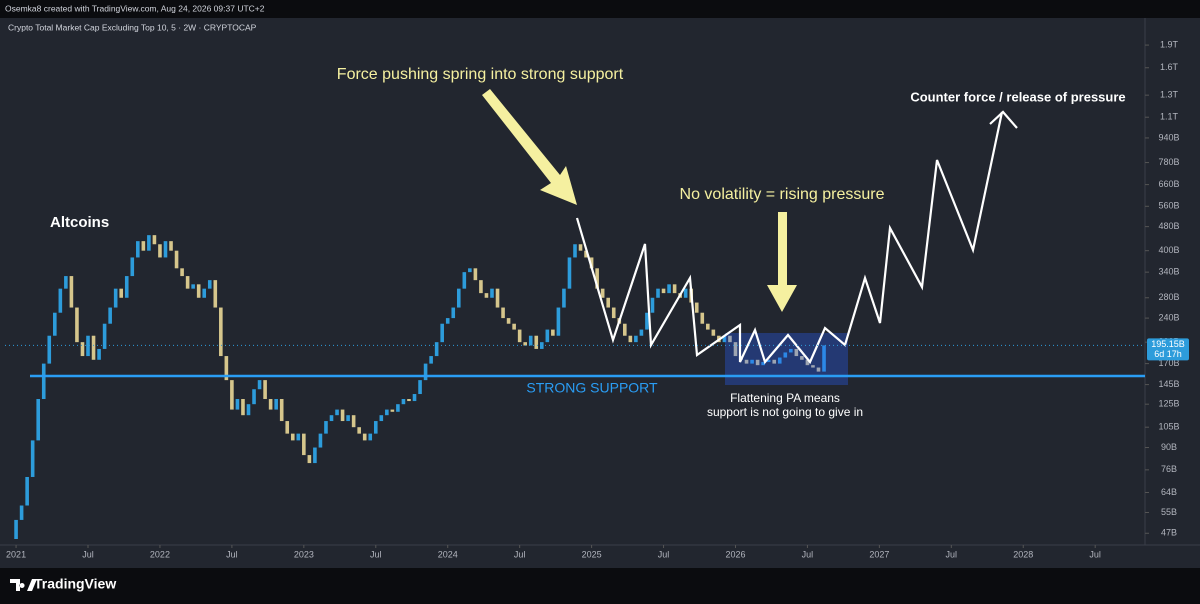 This screenshot has height=604, width=1200. Describe the element at coordinates (879, 554) in the screenshot. I see `x-tick-label: 2027` at that location.